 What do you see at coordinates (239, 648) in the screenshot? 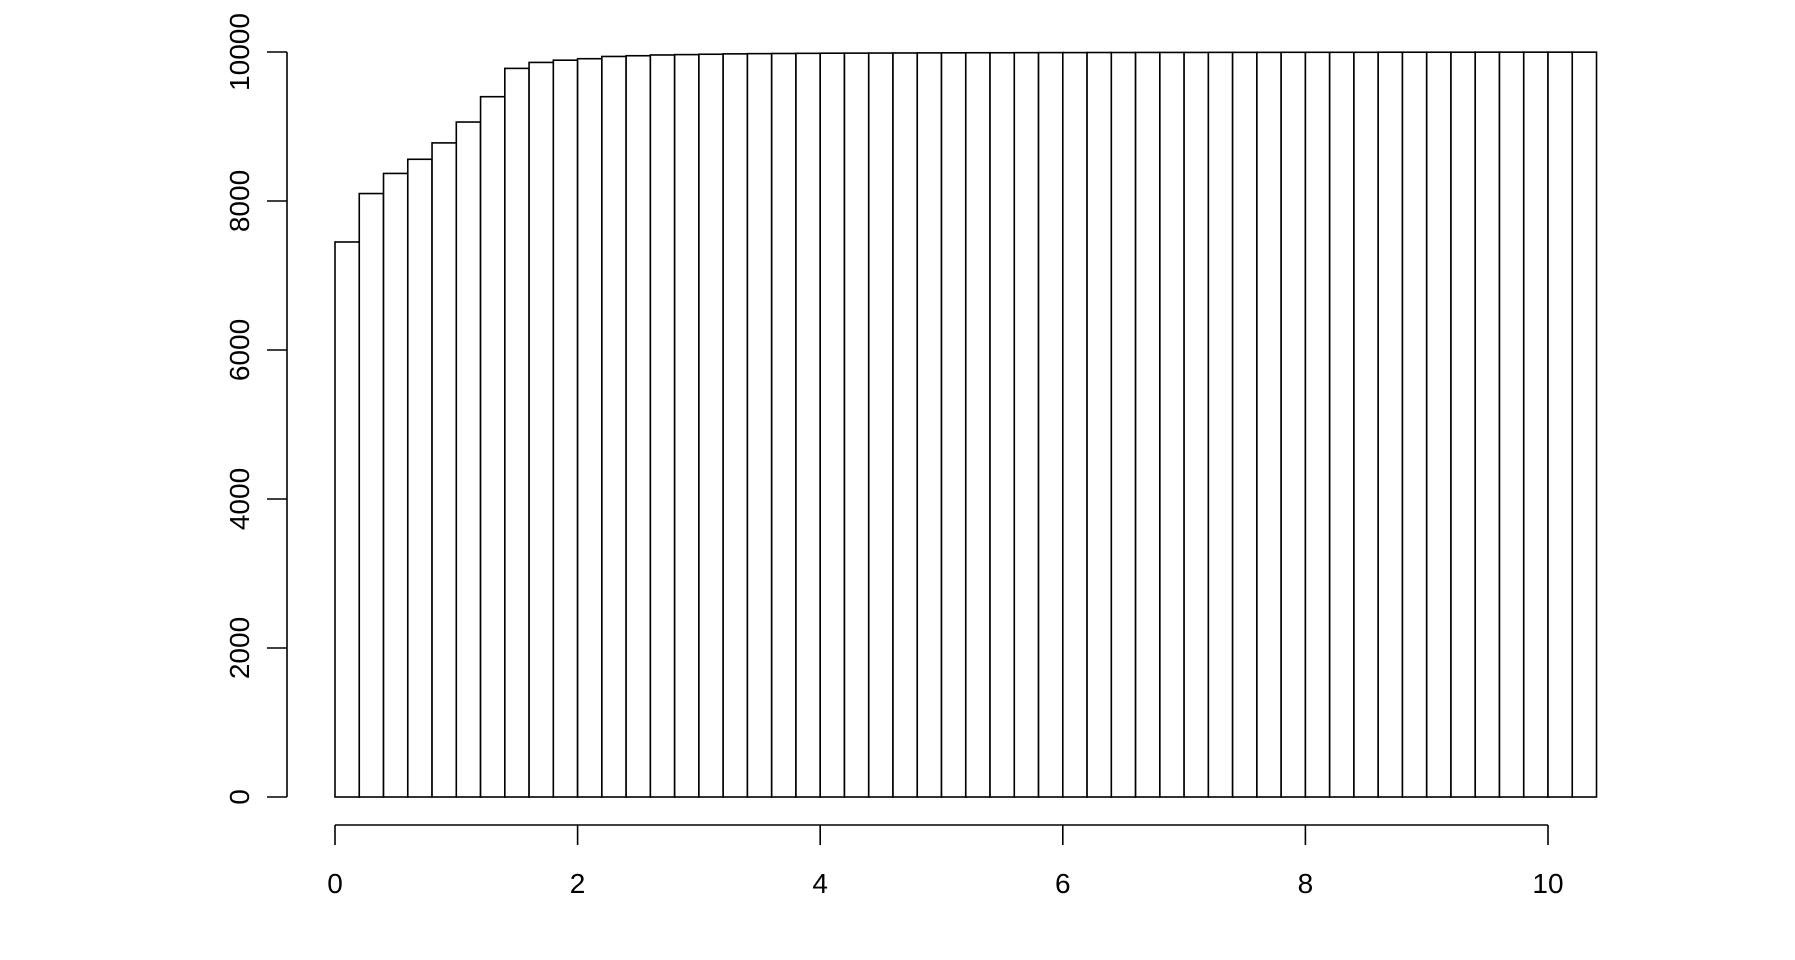
I see `y-tick-label: 2000` at bounding box center [239, 648].